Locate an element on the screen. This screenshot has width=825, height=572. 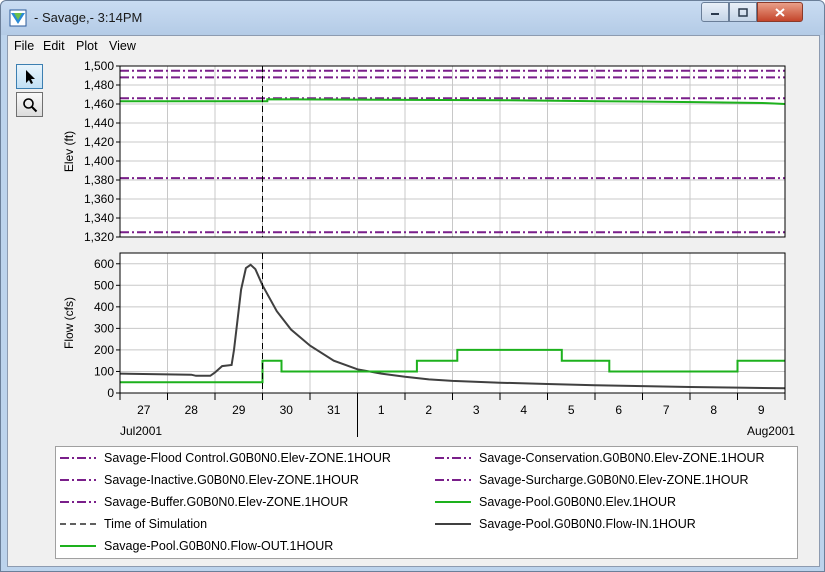
y-tick-label: 1,380 is located at coordinates (99, 180).